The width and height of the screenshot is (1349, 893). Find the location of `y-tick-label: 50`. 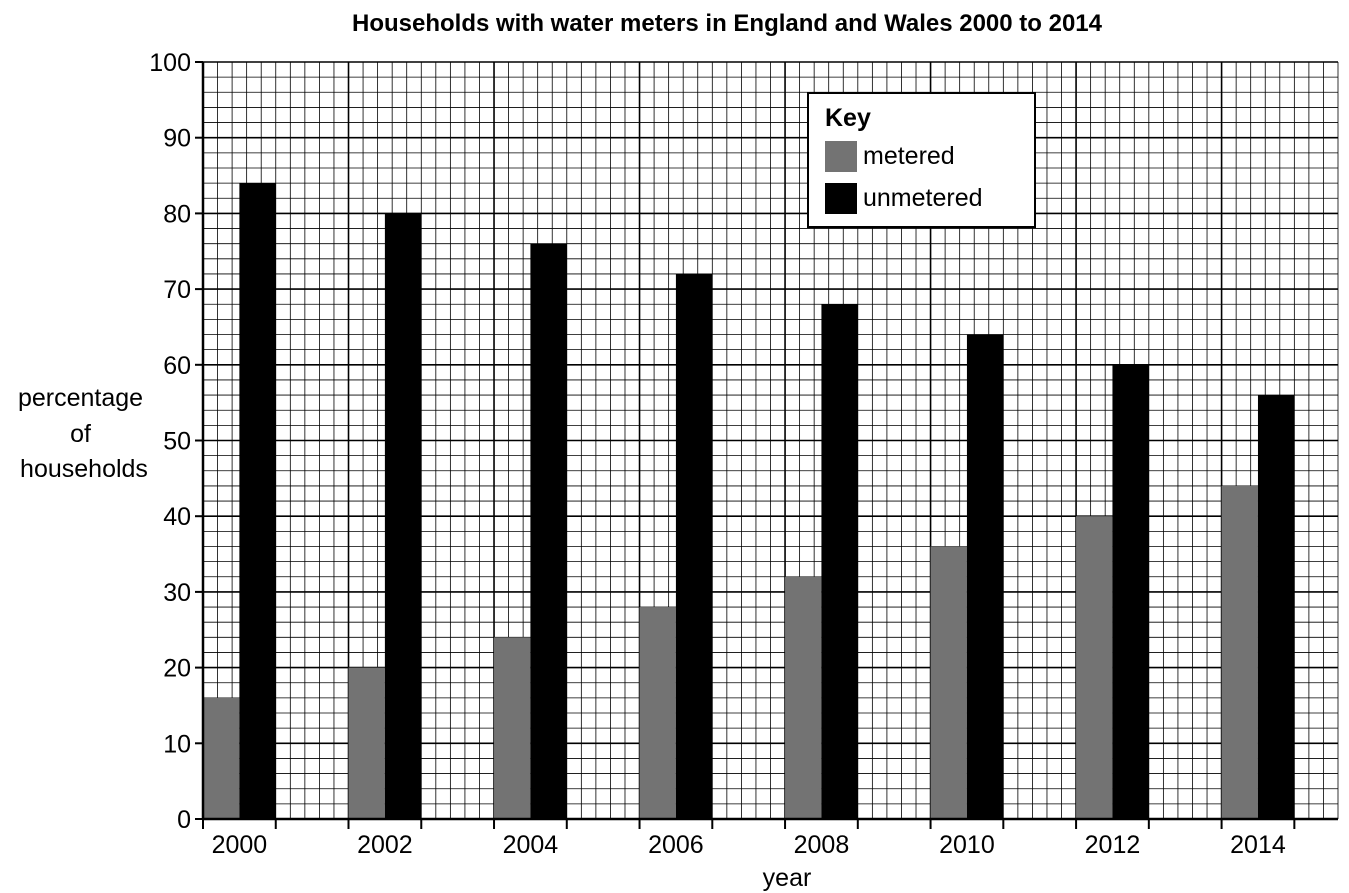

y-tick-label: 50 is located at coordinates (177, 442).